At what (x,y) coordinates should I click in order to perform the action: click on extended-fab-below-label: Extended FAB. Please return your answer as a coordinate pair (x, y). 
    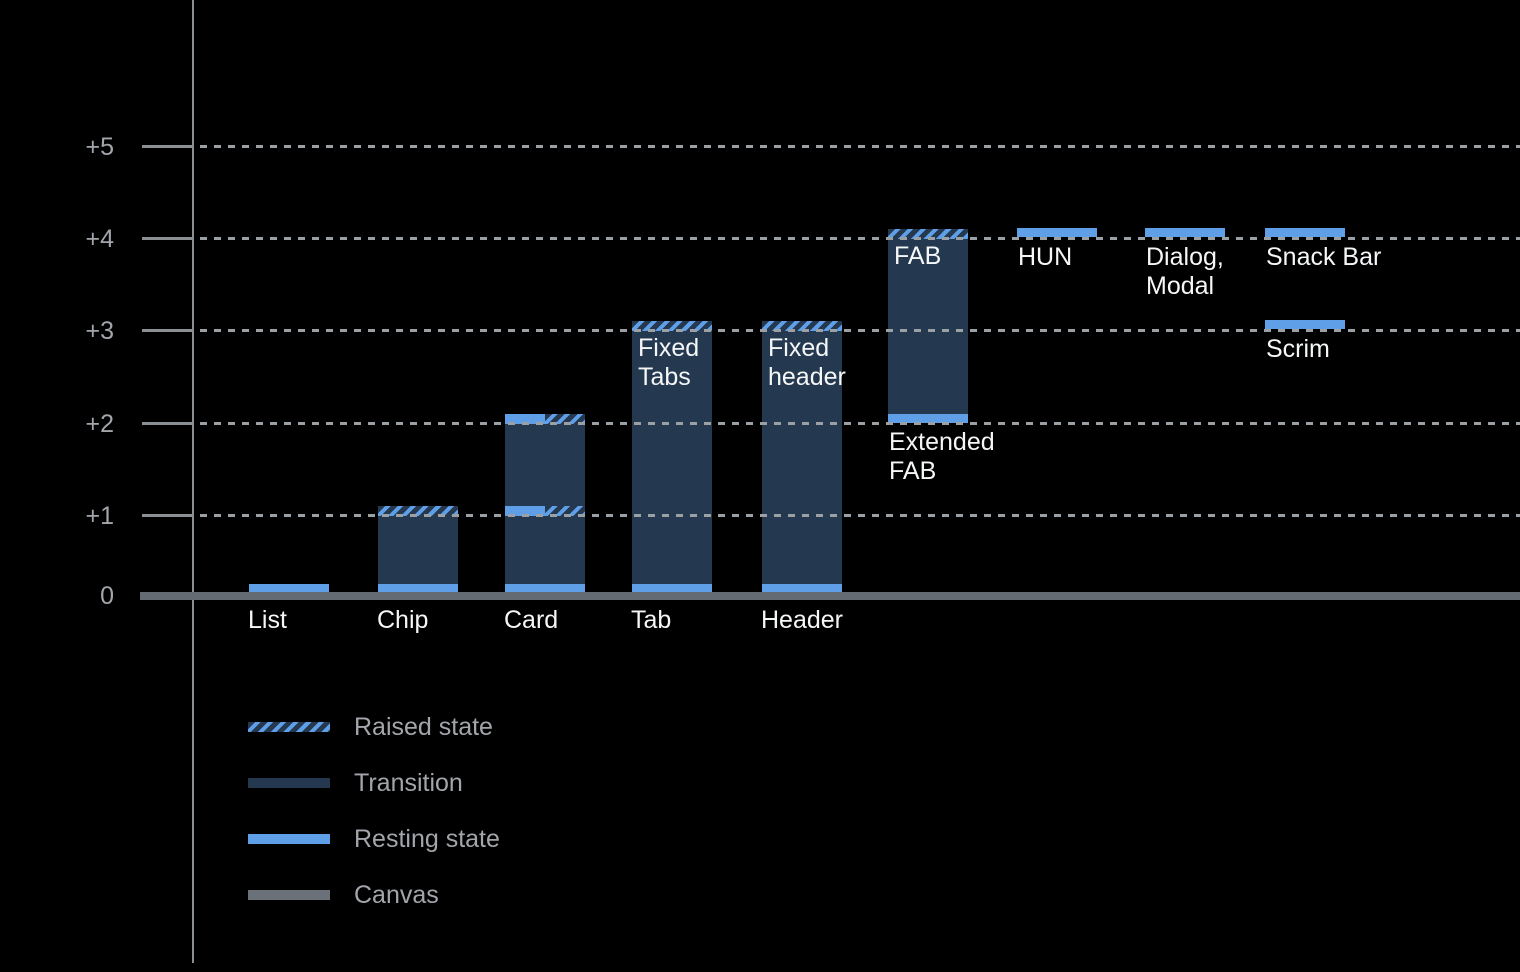
    Looking at the image, I should click on (942, 456).